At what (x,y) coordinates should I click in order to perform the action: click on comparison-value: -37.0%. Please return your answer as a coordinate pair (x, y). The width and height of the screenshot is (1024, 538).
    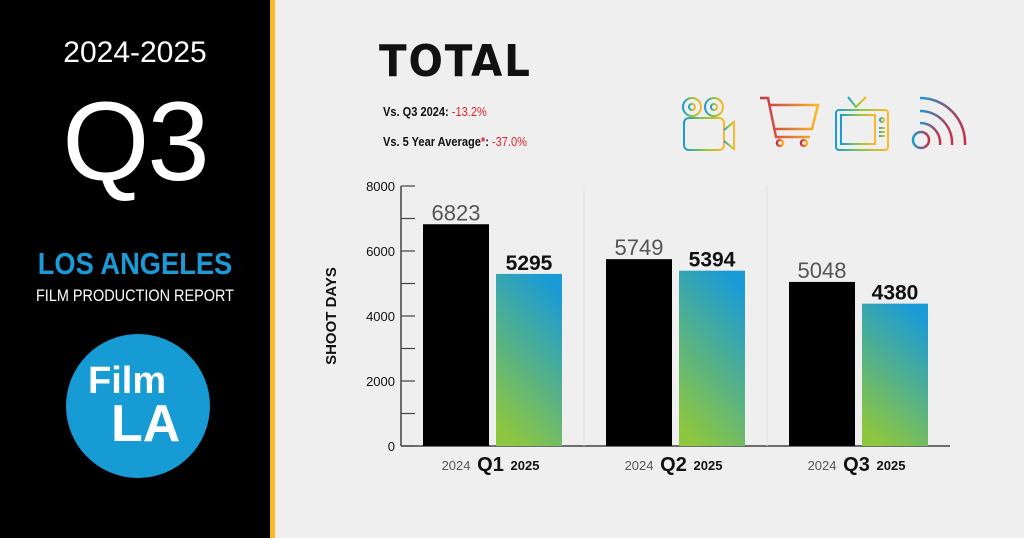
    Looking at the image, I should click on (509, 141).